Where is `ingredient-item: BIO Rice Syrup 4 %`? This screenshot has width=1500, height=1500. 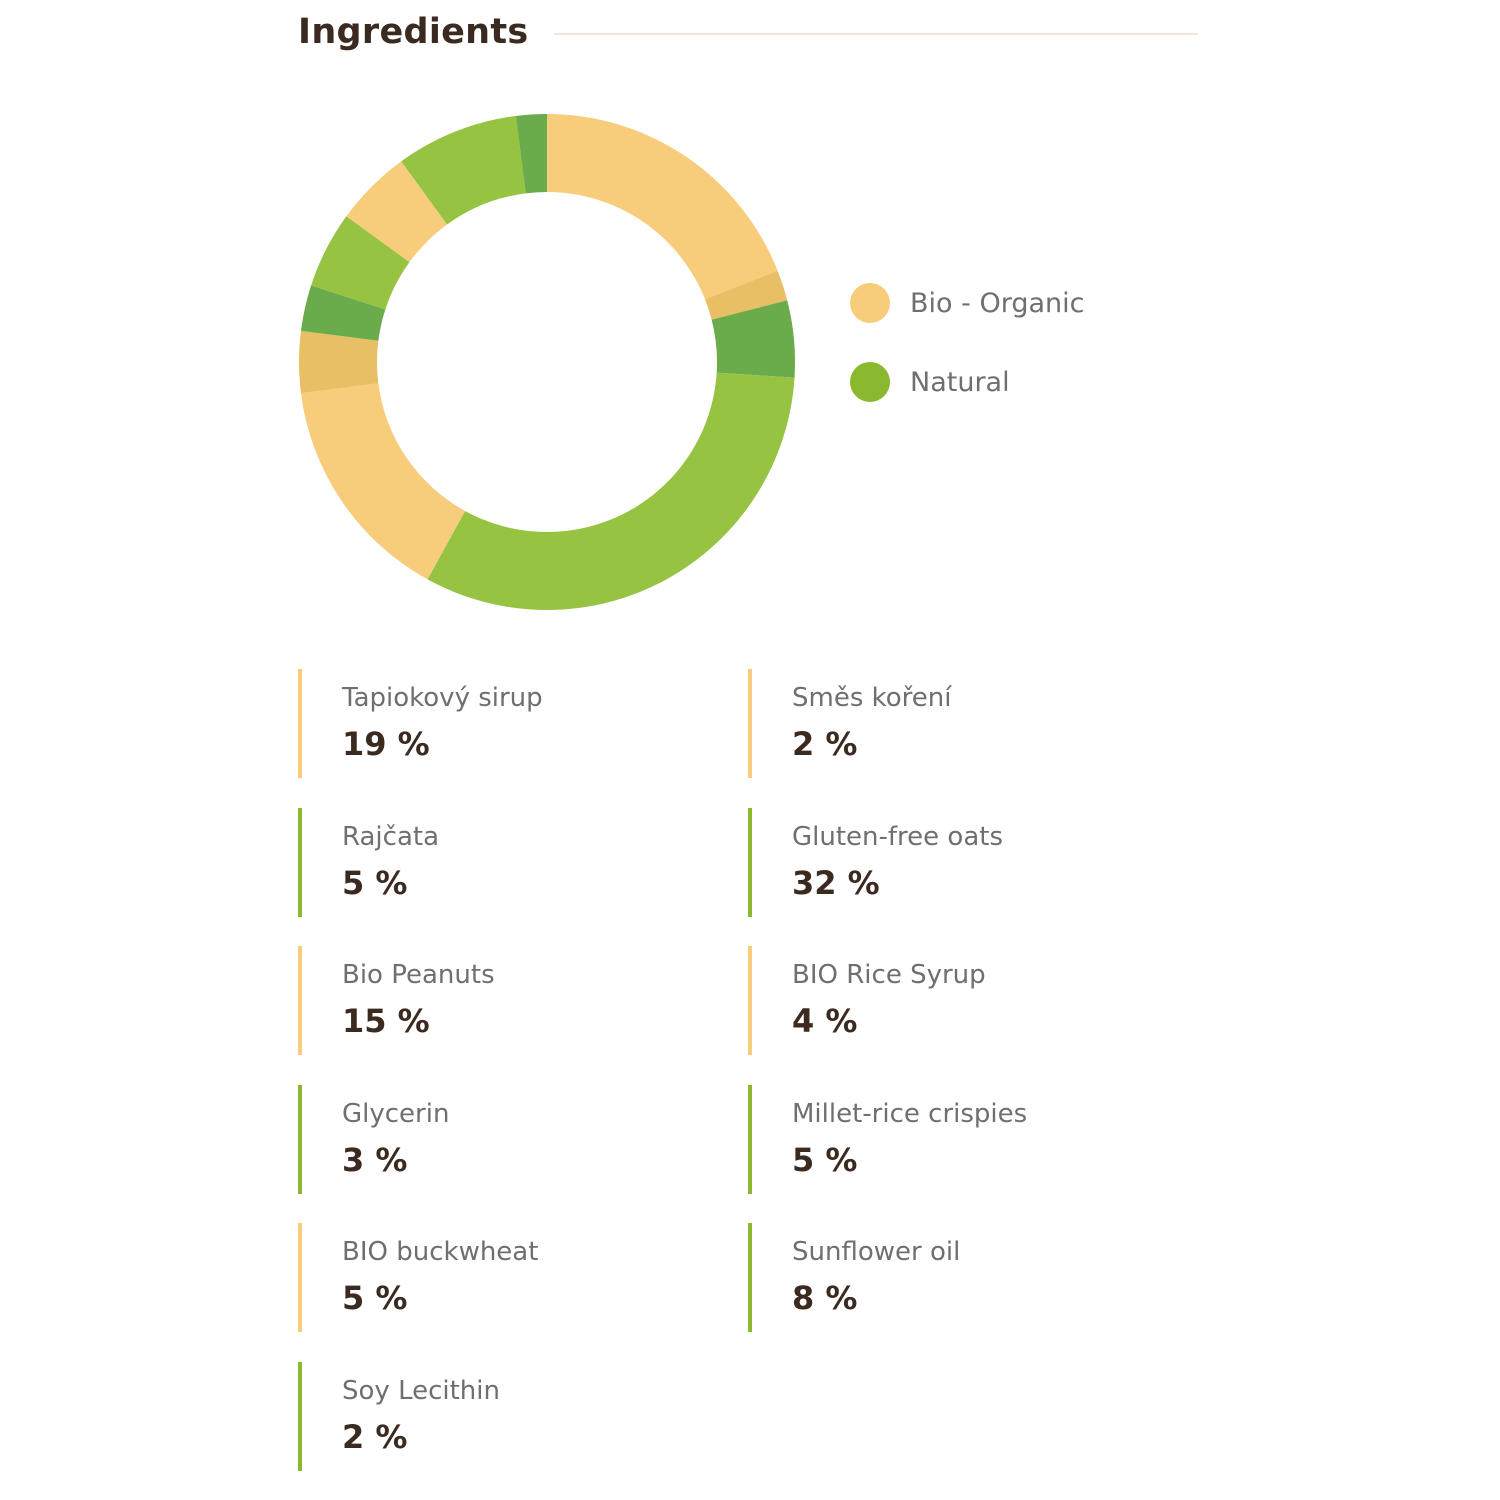
ingredient-item: BIO Rice Syrup 4 % is located at coordinates (958, 1000).